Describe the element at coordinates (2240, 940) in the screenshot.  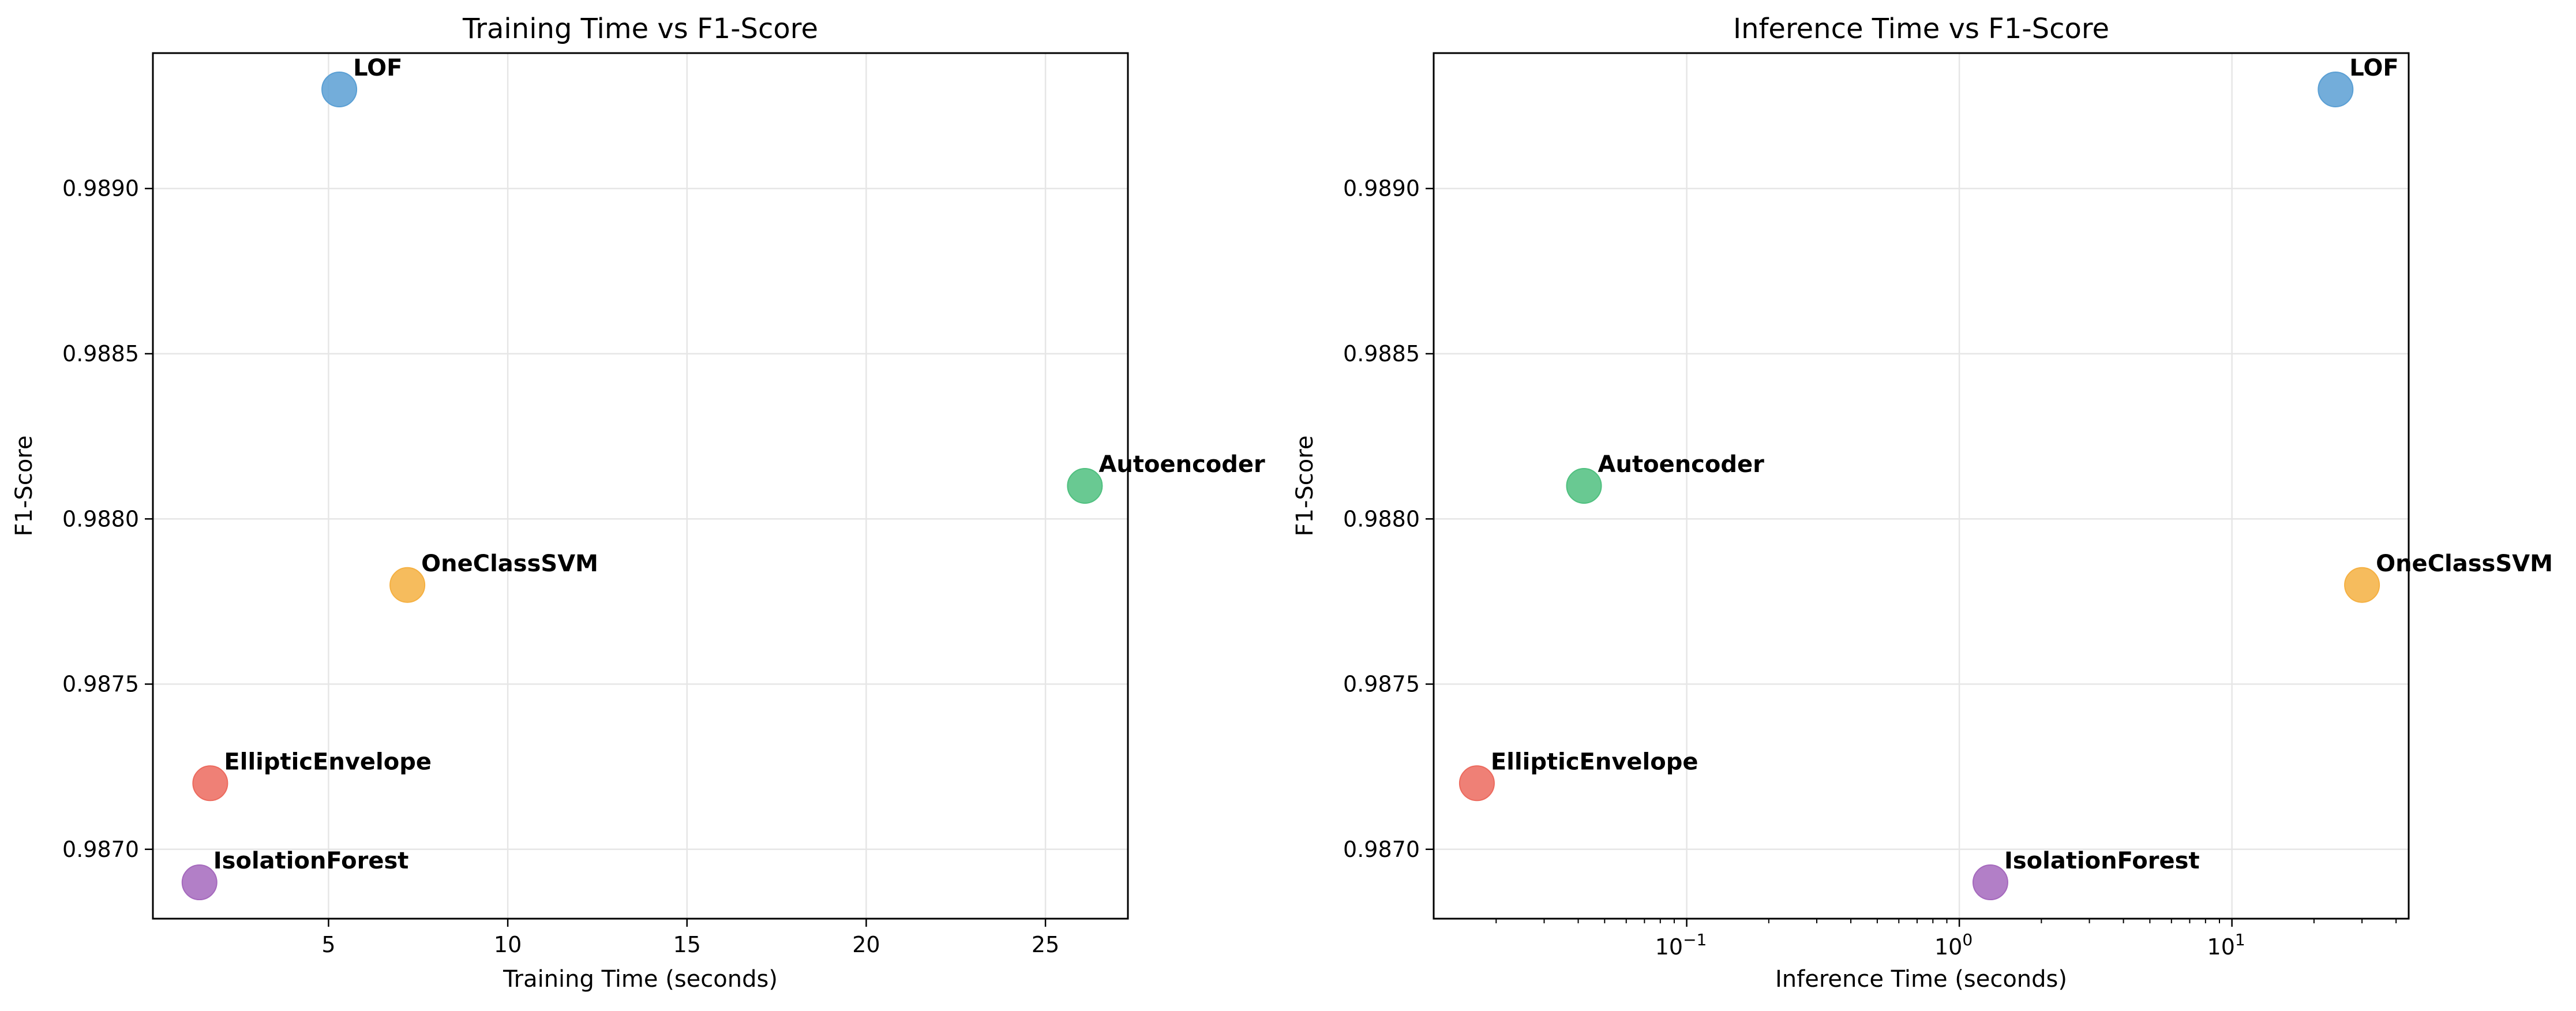
I see `x-tick-exponent: 1` at that location.